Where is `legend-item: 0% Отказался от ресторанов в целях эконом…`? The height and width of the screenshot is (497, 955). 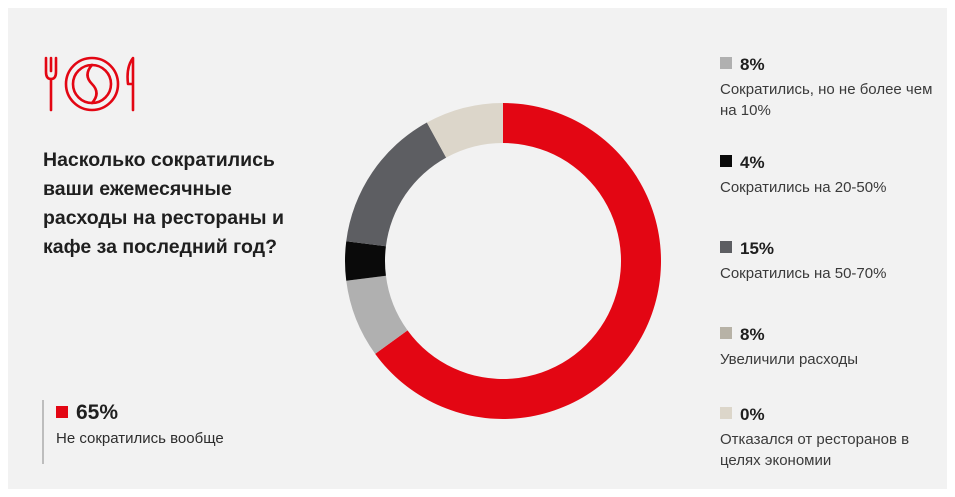
legend-item: 0% Отказался от ресторанов в целях эконом… is located at coordinates (835, 437).